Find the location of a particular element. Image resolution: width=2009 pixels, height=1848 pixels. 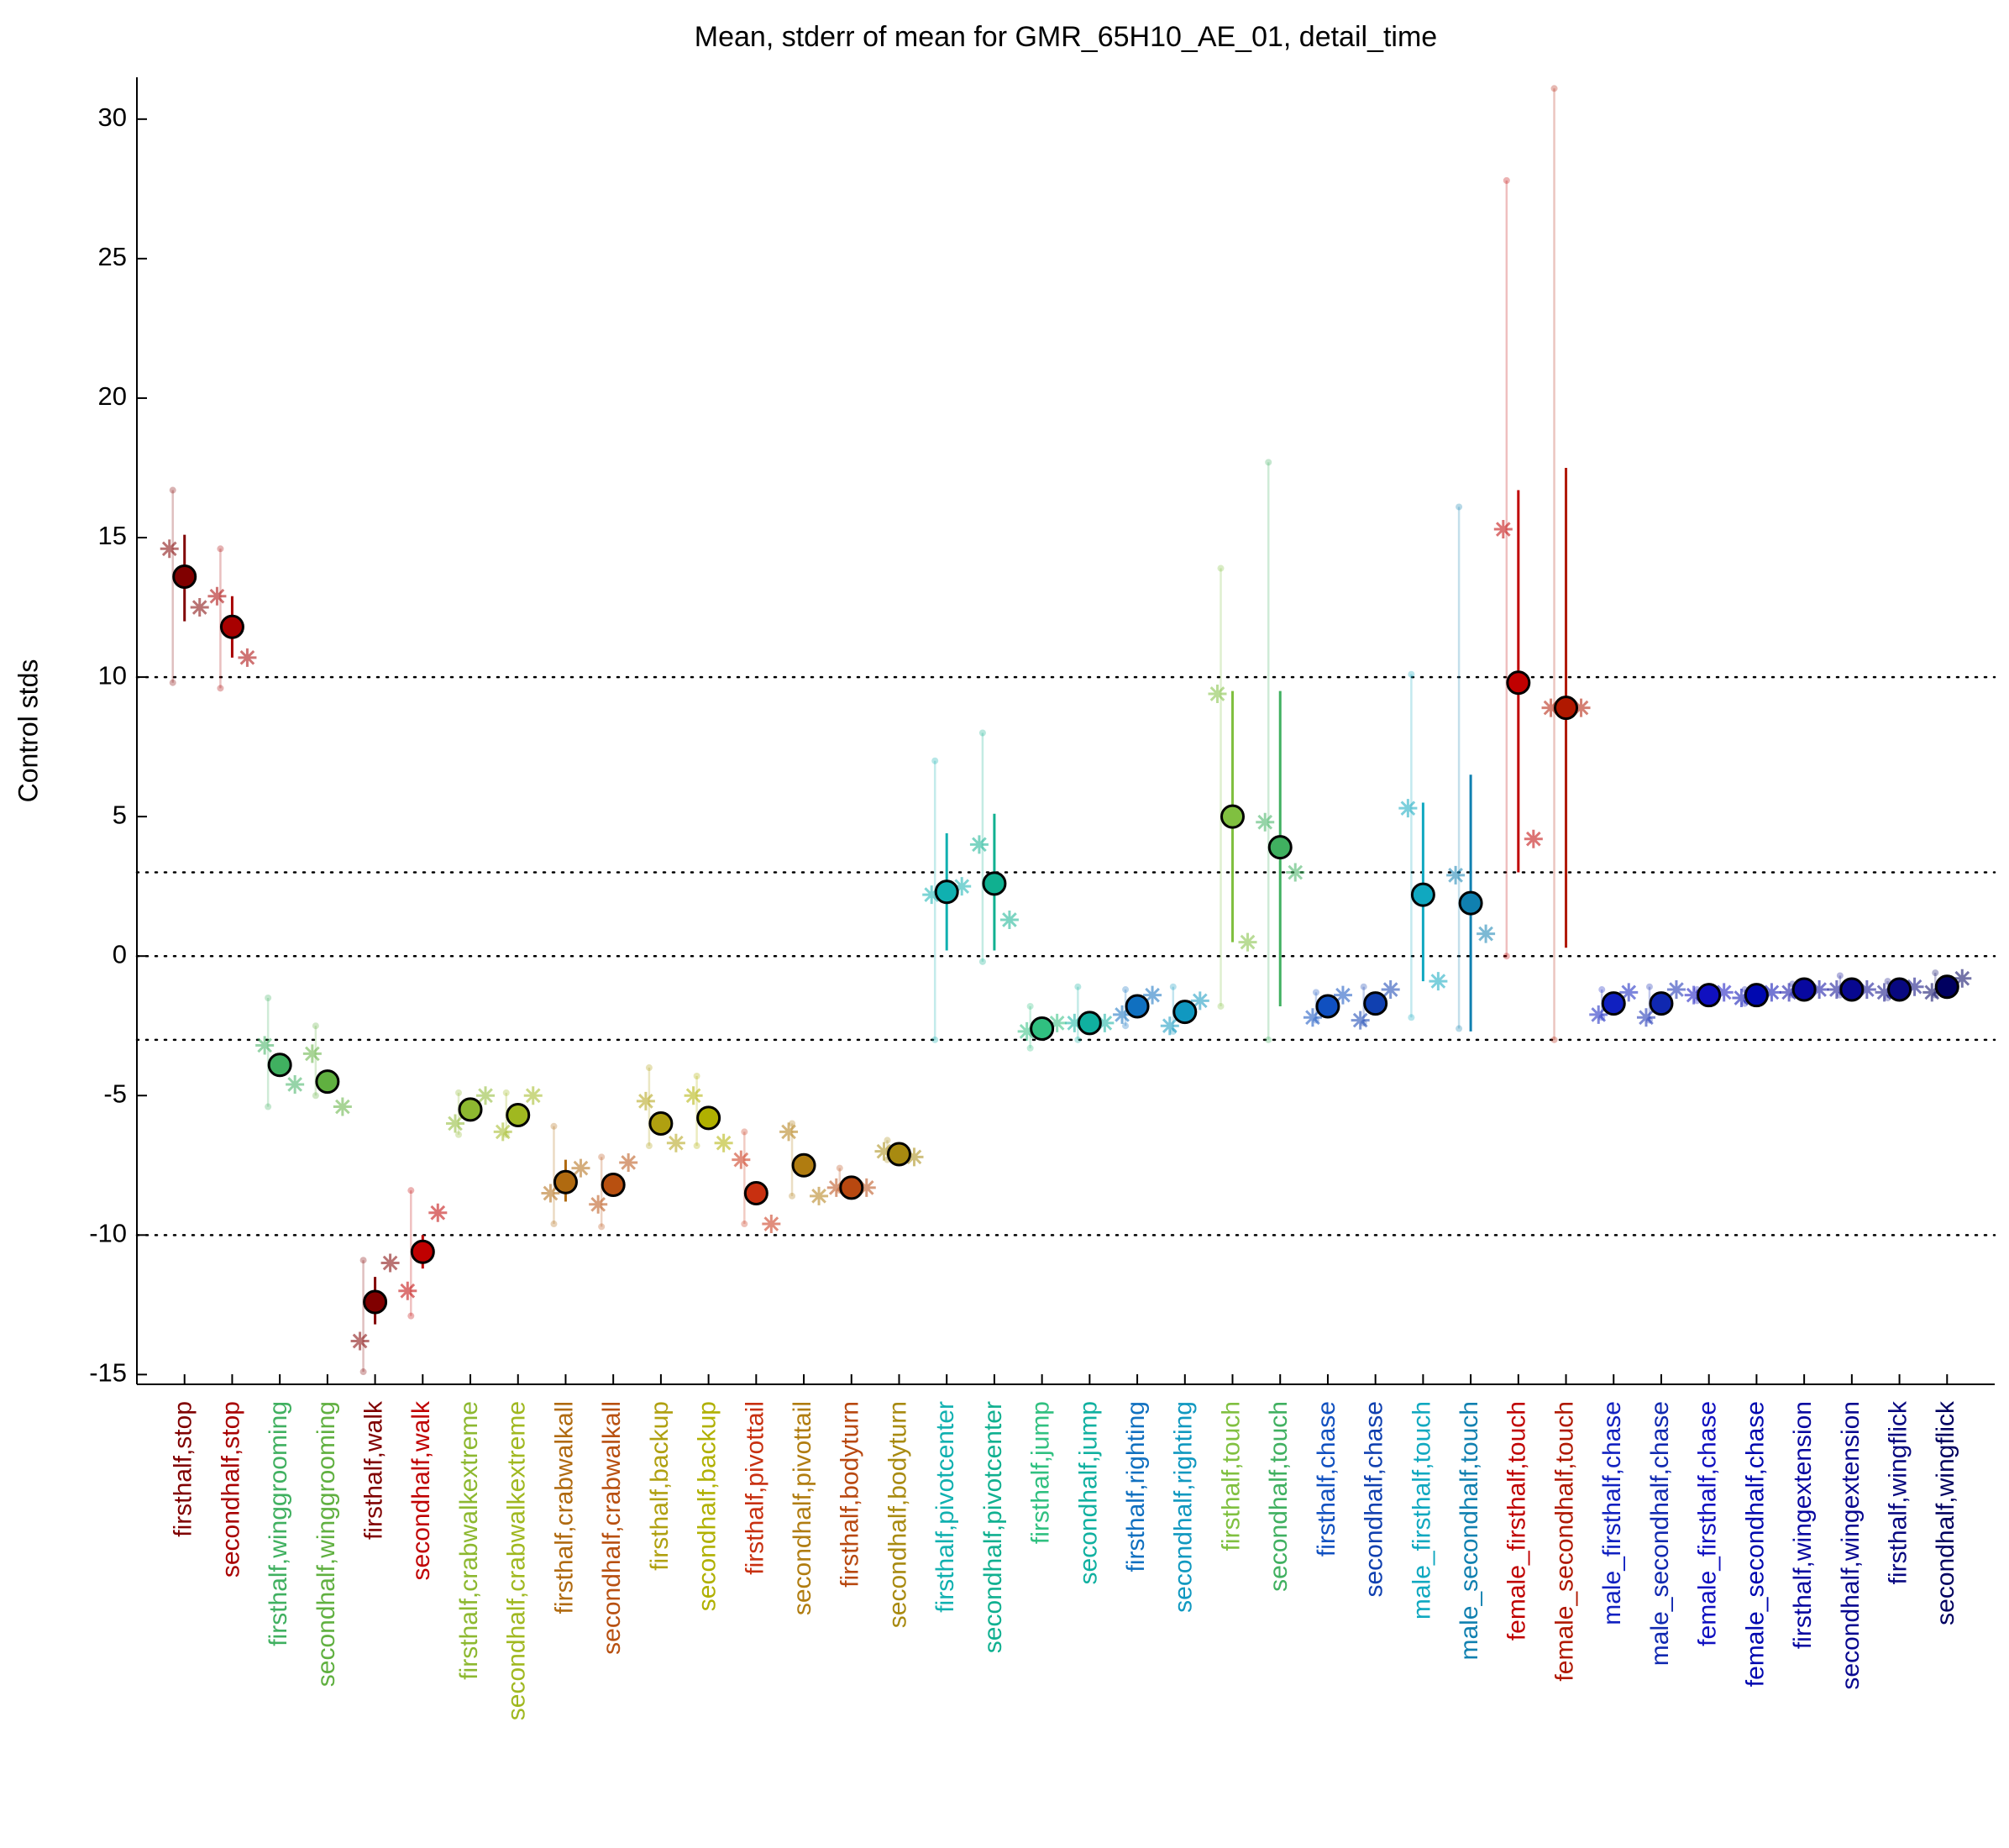

x-tick-label: secondhalf,jump is located at coordinates (1088, 1492).